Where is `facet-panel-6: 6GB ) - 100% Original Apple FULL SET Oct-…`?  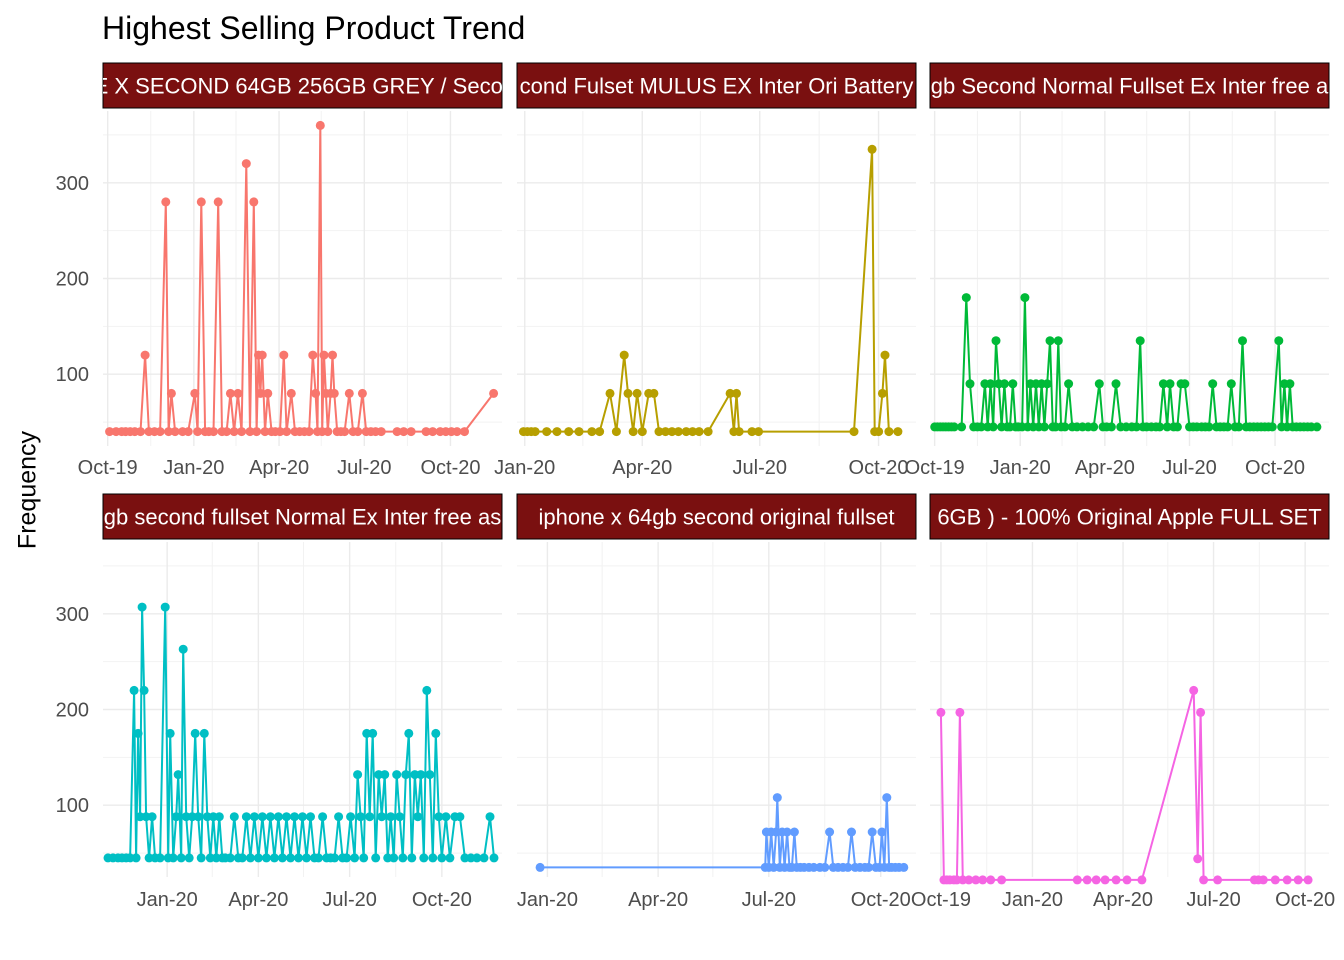
facet-panel-6: 6GB ) - 100% Original Apple FULL SET Oct-… is located at coordinates (1123, 702).